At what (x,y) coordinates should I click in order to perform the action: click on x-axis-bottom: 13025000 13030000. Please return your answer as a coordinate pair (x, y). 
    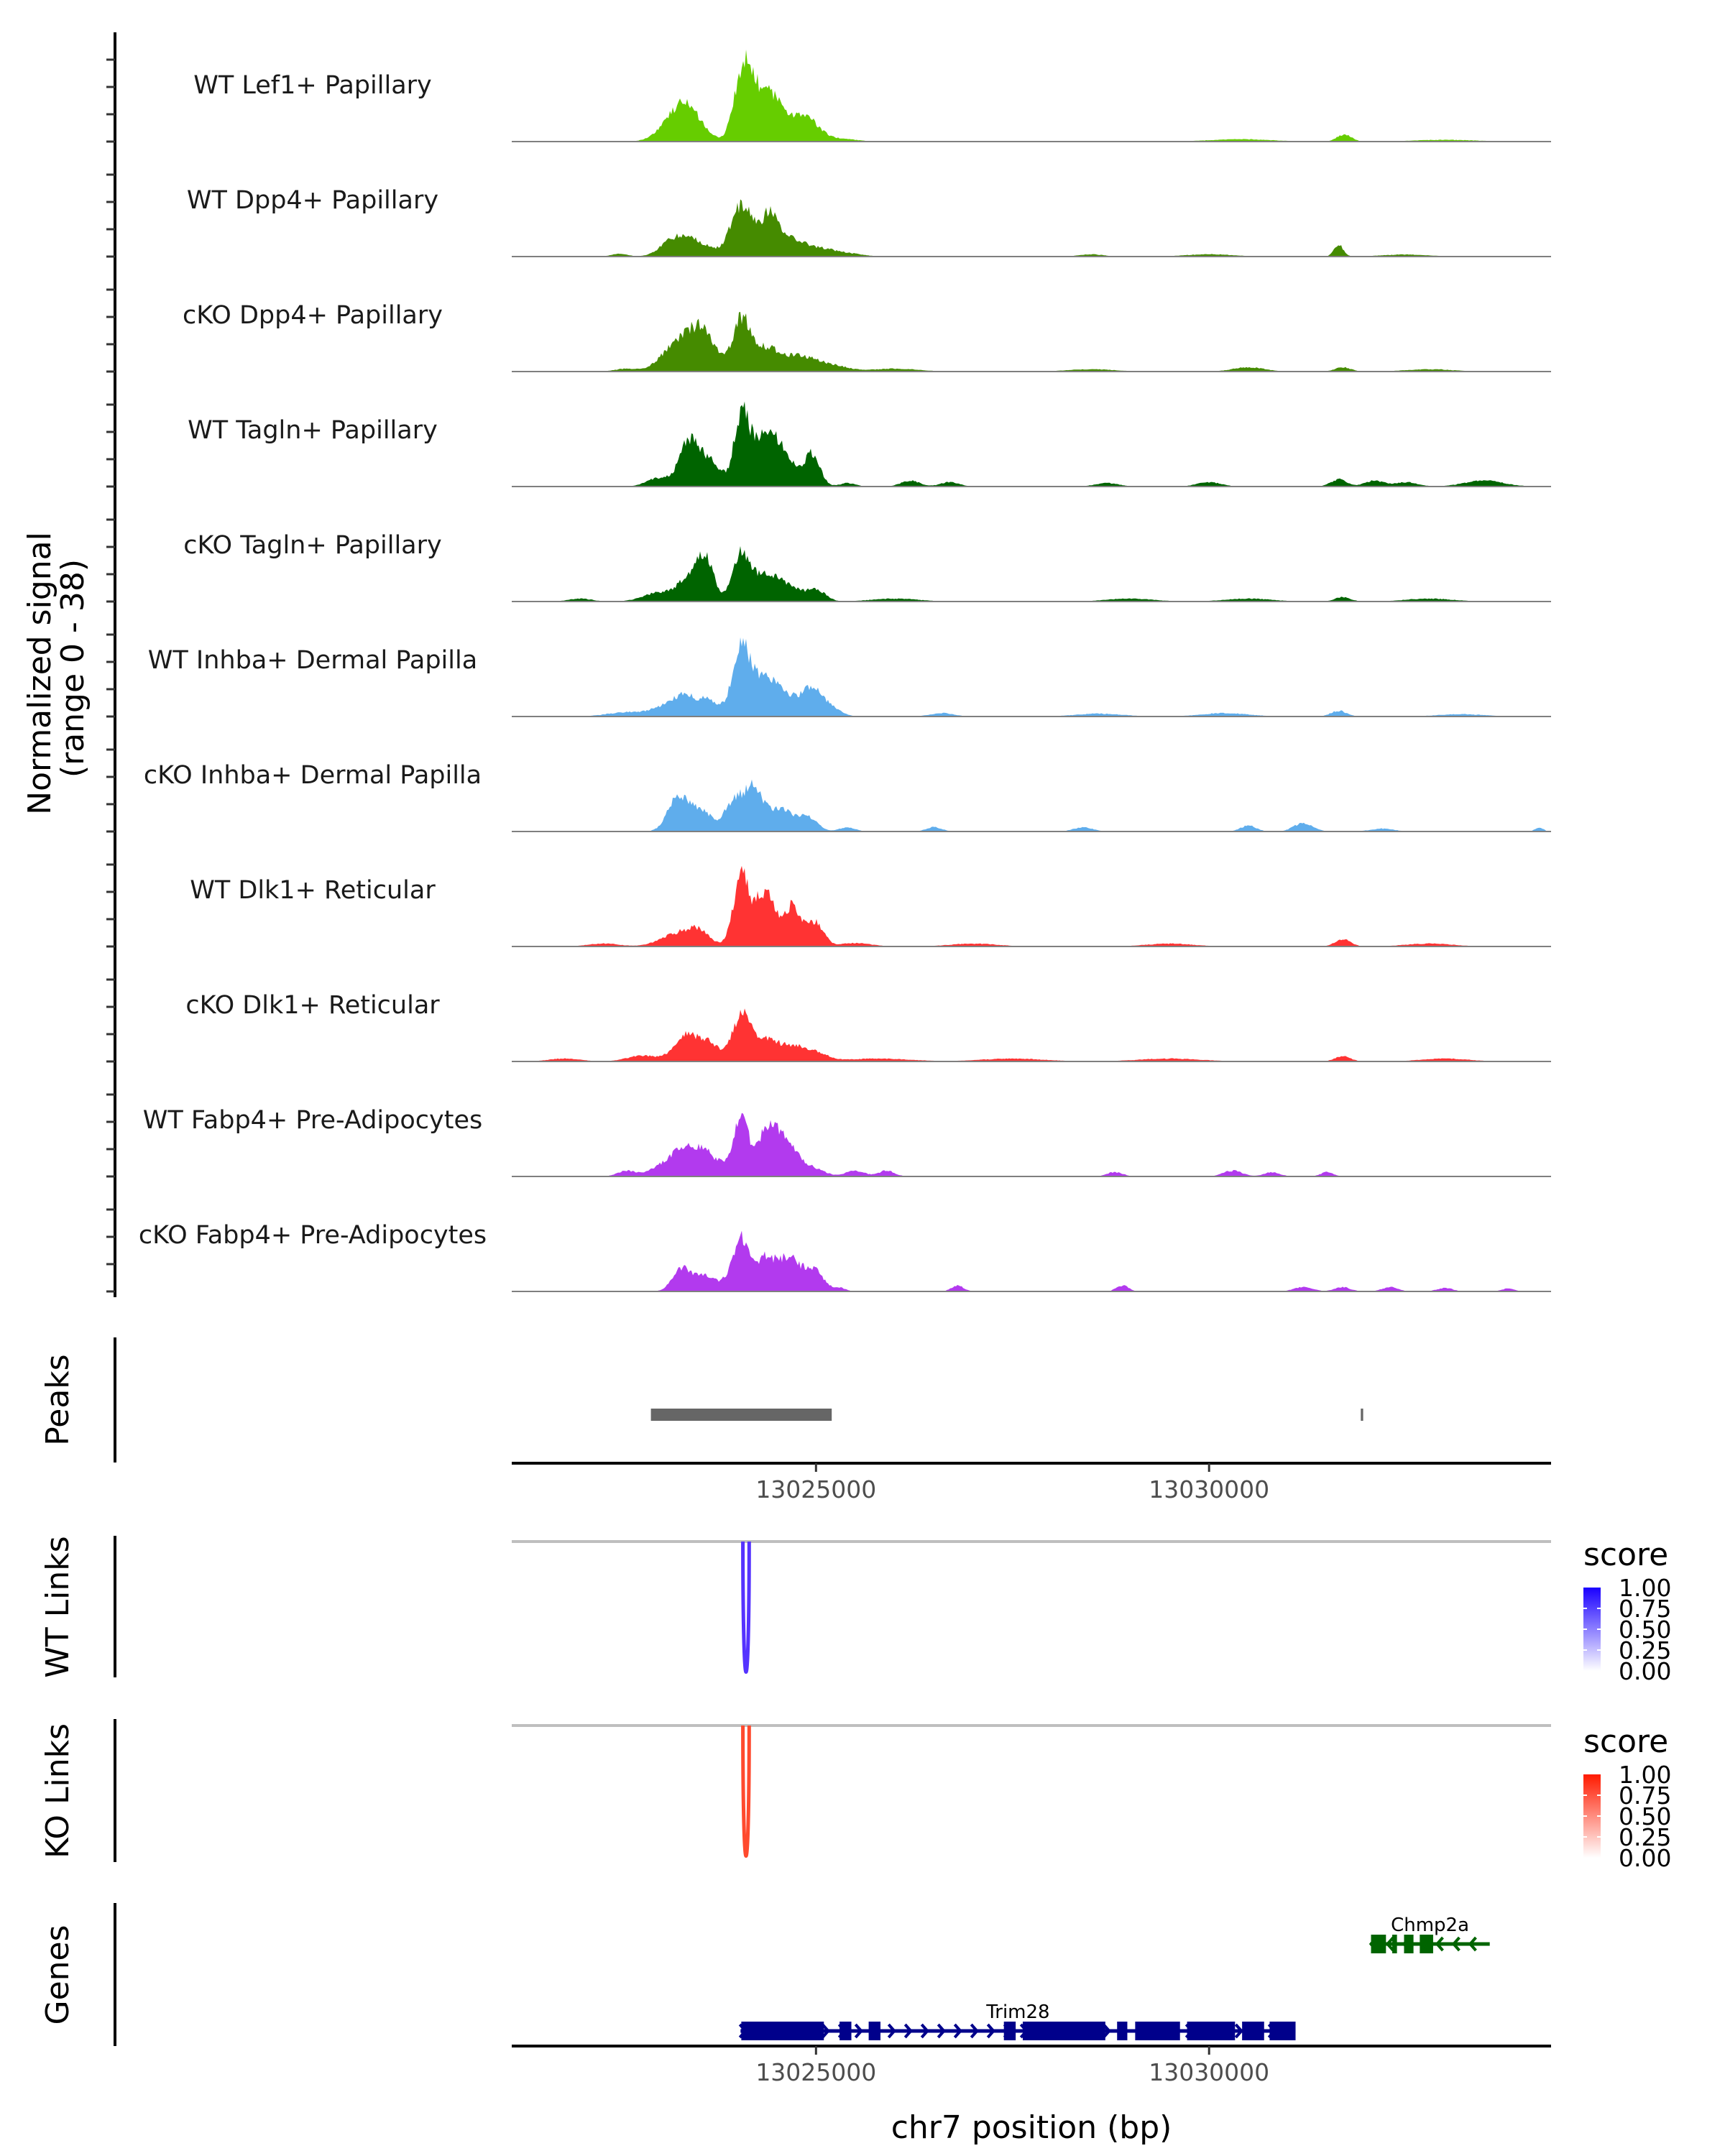
    Looking at the image, I should click on (1031, 2065).